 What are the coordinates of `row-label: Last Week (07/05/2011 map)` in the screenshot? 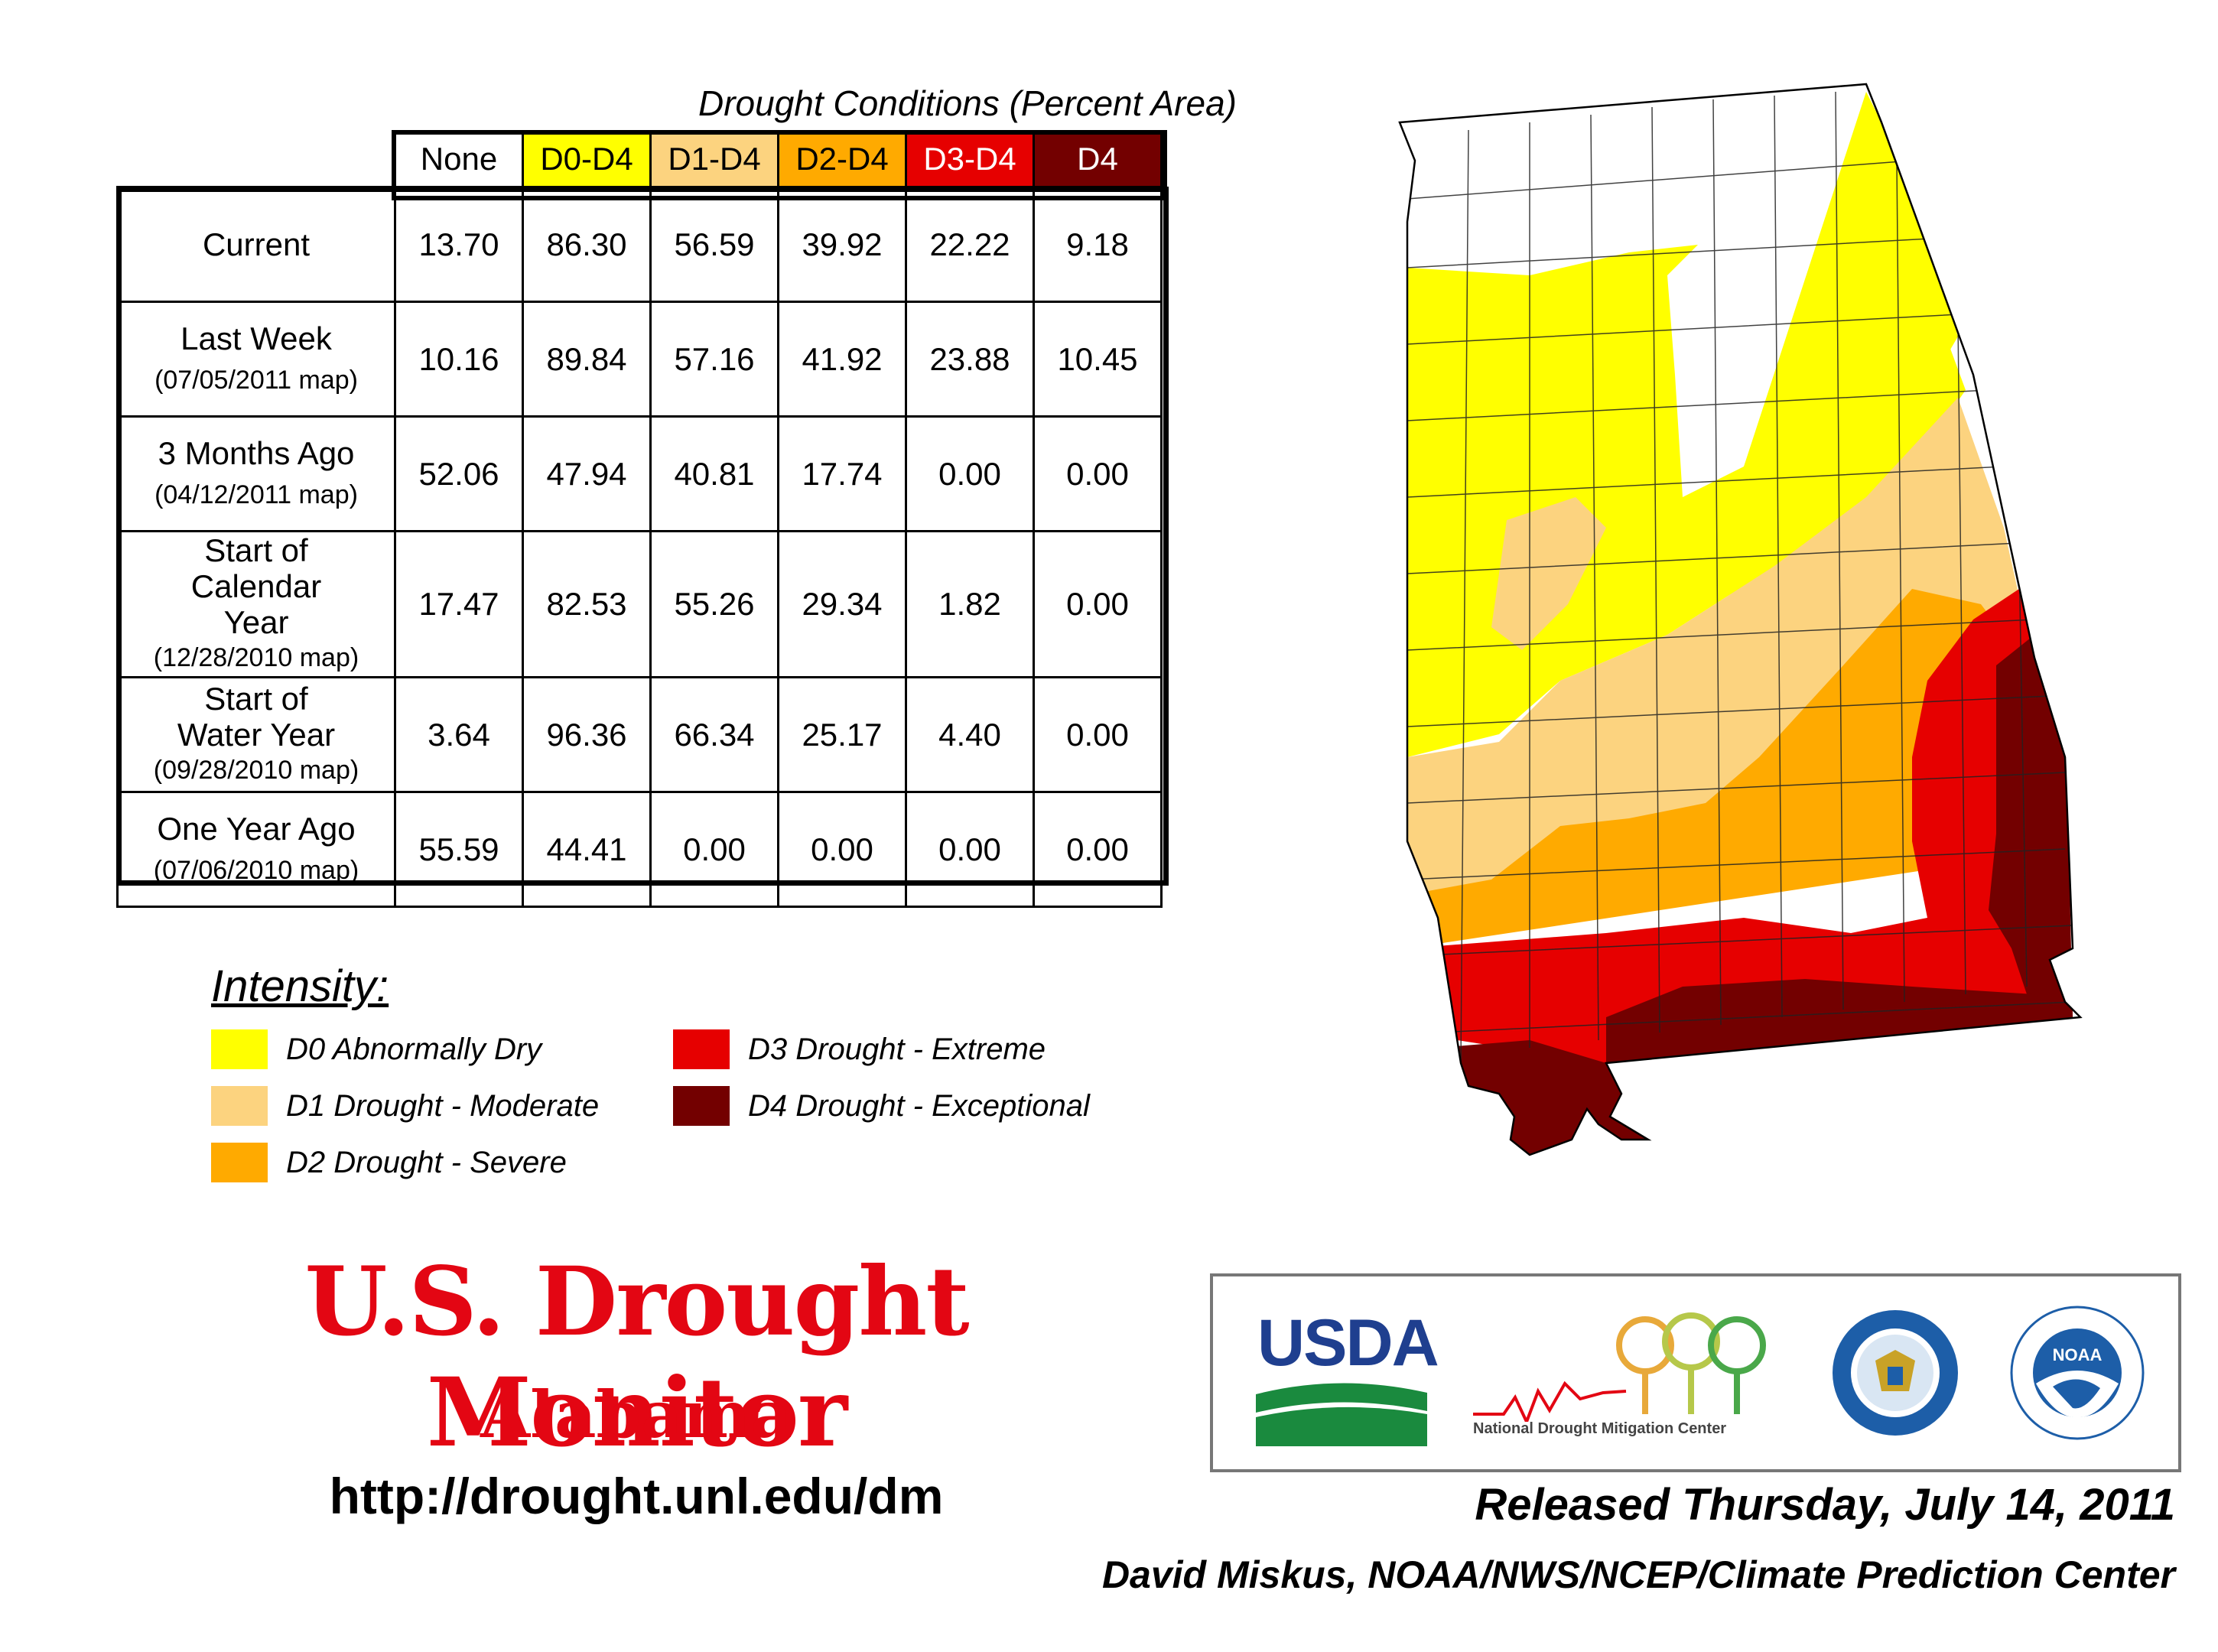 It's located at (256, 359).